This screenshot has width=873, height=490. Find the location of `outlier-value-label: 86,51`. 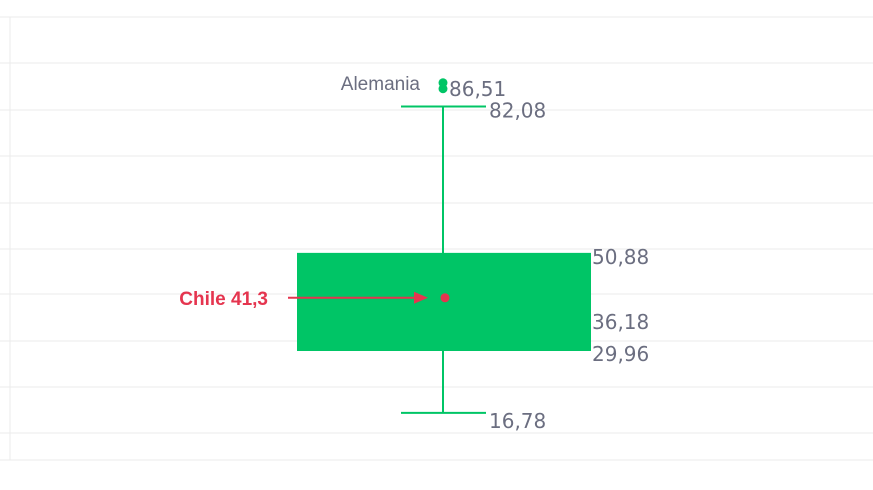

outlier-value-label: 86,51 is located at coordinates (477, 89).